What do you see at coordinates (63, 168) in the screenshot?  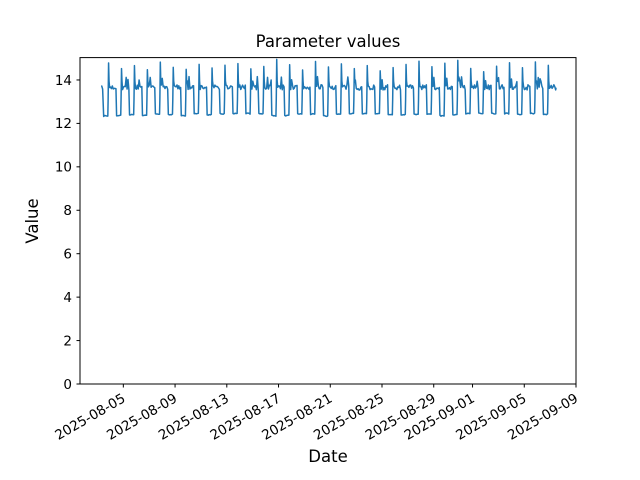 I see `y-tick-label: 10` at bounding box center [63, 168].